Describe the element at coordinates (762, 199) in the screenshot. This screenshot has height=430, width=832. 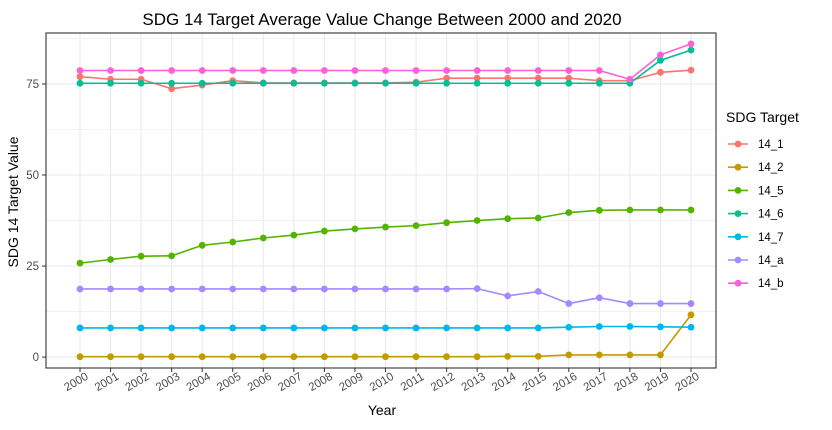
I see `legend: SDG Target 14_1 14_2 14_5 14_6 14_7 14_a 14_b` at that location.